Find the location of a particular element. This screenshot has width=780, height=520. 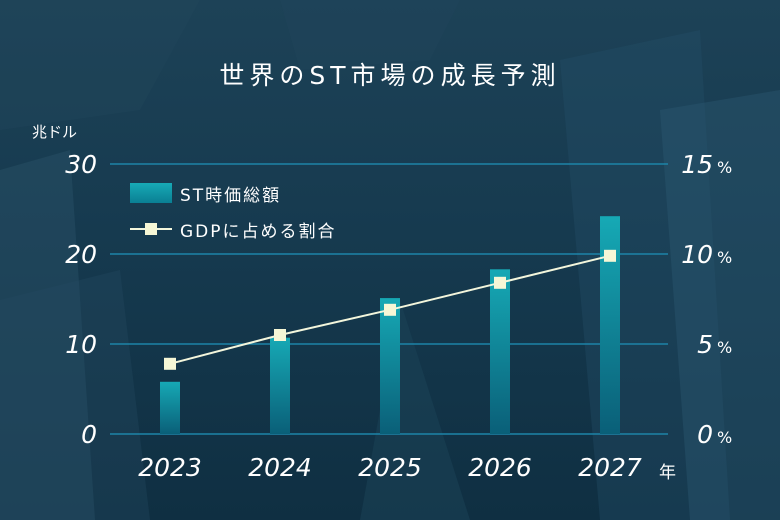

legend-item-market-cap: ST時価総額 is located at coordinates (233, 193).